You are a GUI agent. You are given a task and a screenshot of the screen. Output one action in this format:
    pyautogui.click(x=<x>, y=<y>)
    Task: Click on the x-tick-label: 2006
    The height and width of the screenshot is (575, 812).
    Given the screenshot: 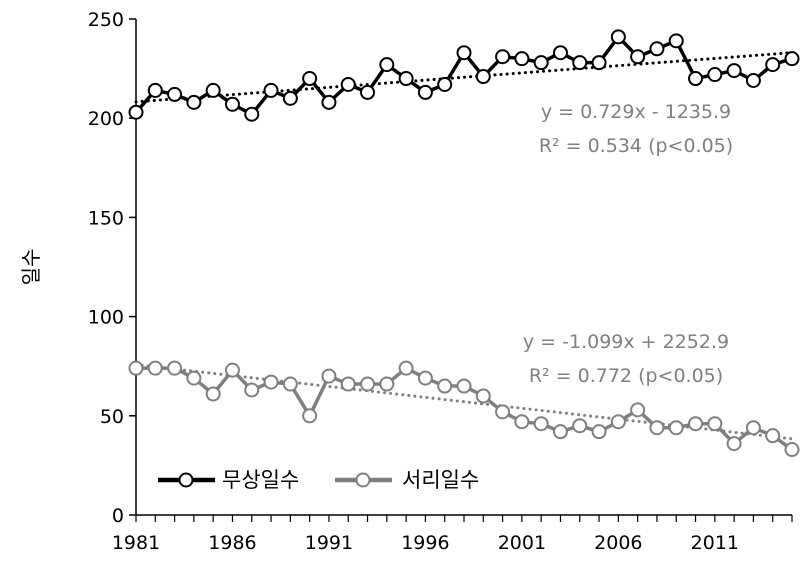 What is the action you would take?
    pyautogui.click(x=618, y=543)
    